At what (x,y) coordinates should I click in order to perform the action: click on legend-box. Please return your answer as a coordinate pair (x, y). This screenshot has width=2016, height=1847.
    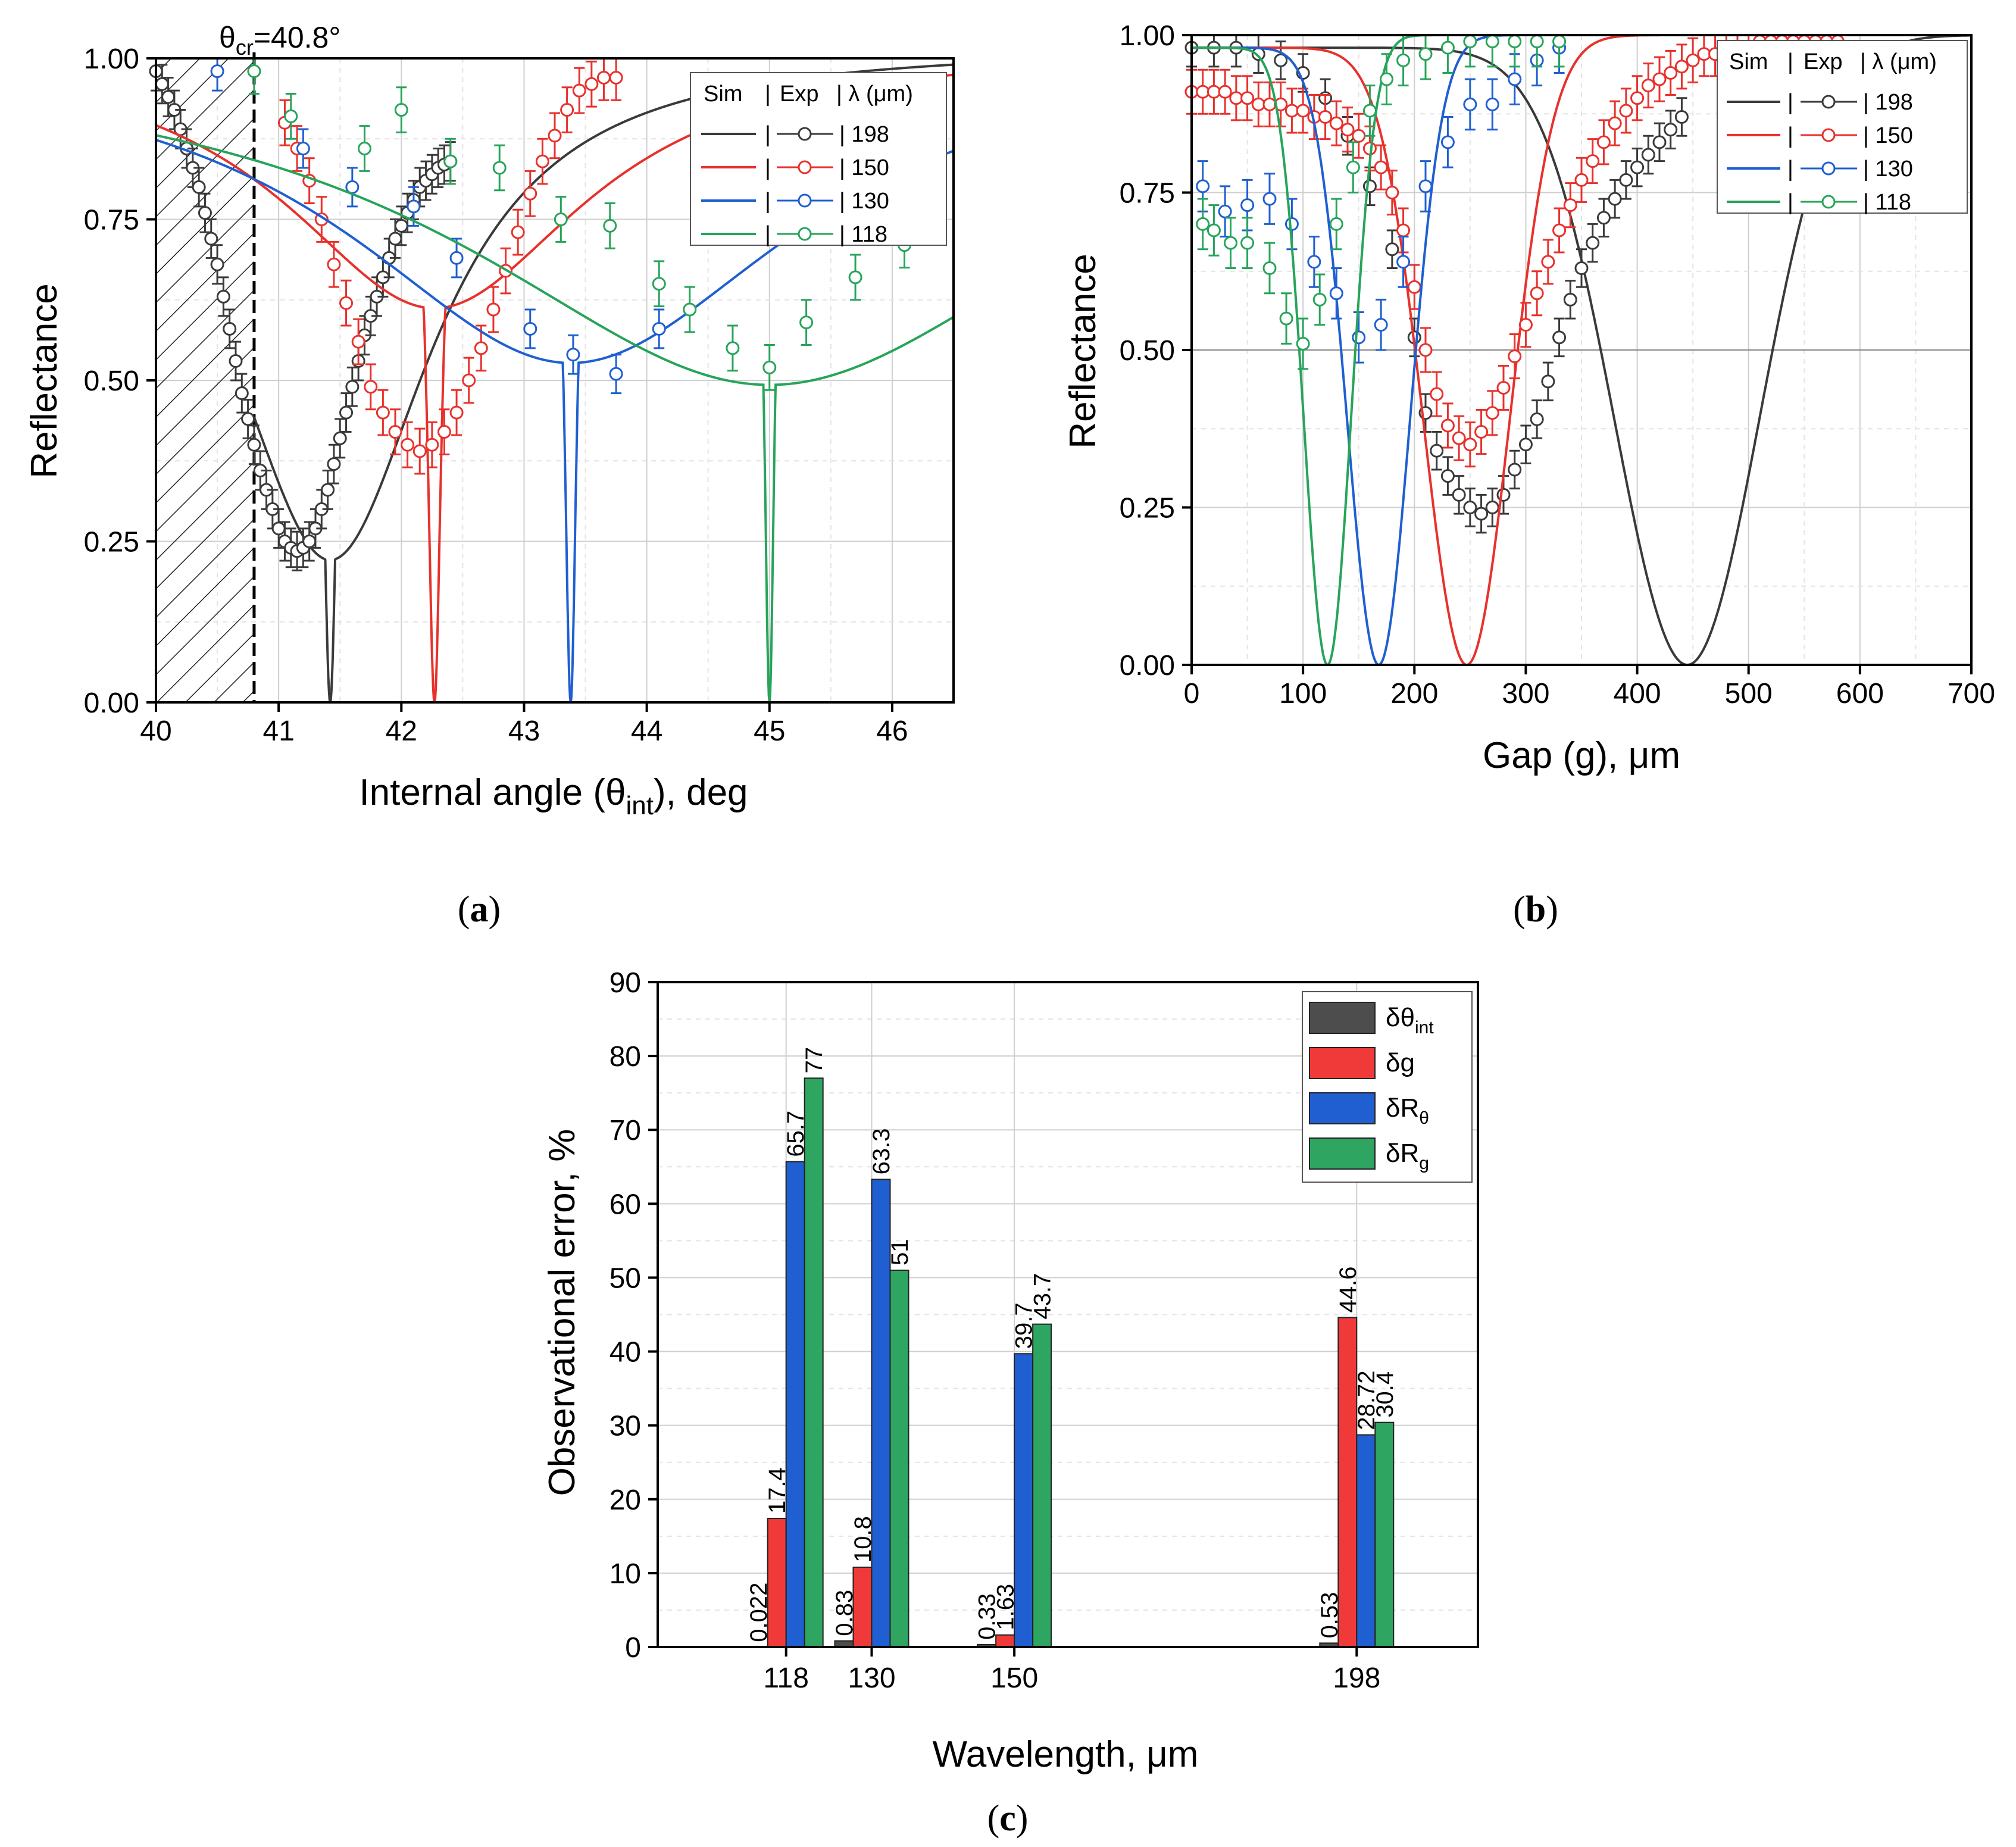
    Looking at the image, I should click on (818, 159).